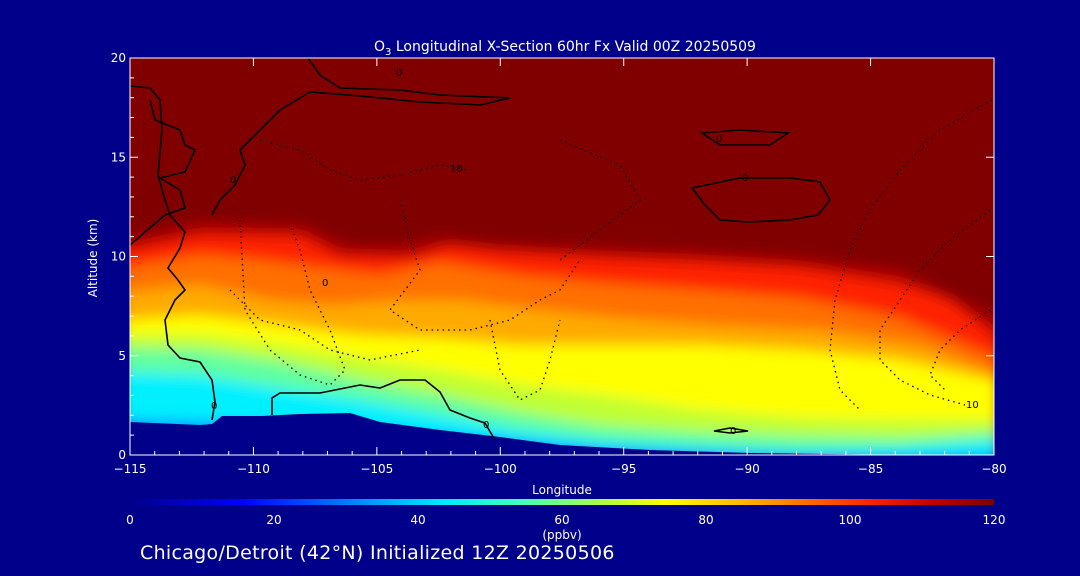  I want to click on title-subscript: 3, so click(388, 52).